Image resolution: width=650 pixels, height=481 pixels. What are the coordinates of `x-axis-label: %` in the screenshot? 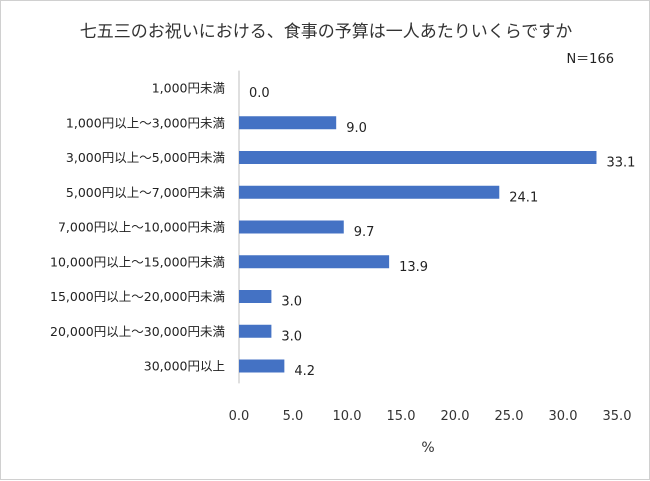 It's located at (427, 448).